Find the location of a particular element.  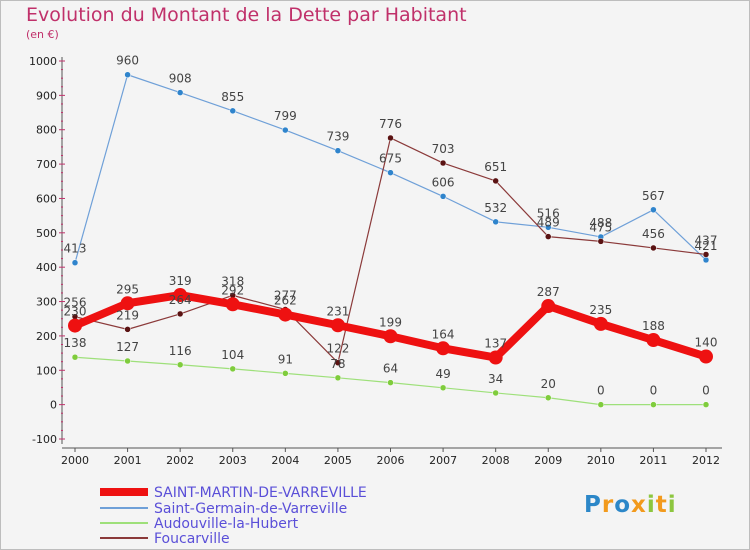

data-label: 799 is located at coordinates (285, 116).